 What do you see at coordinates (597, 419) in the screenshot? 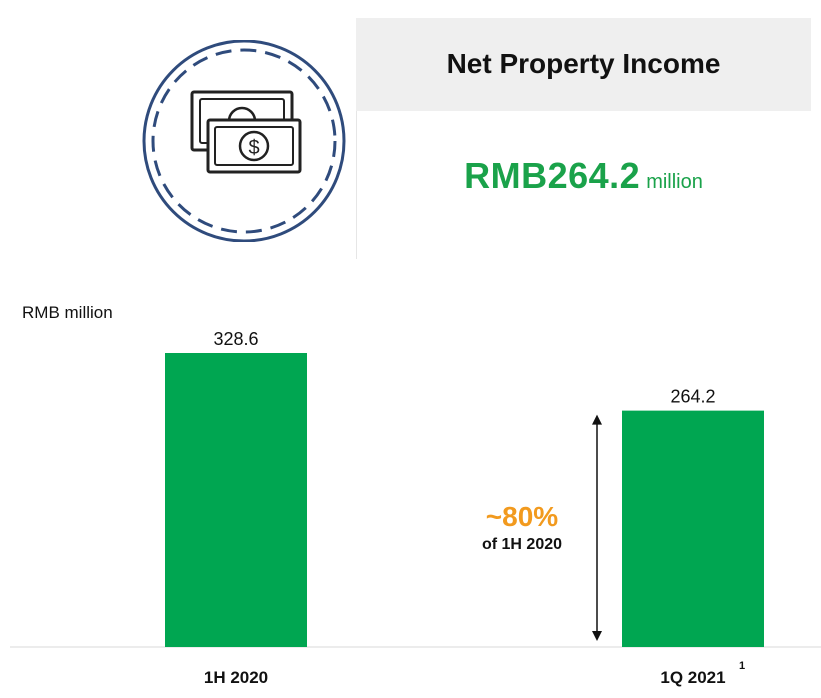
I see `arrow-head-up` at bounding box center [597, 419].